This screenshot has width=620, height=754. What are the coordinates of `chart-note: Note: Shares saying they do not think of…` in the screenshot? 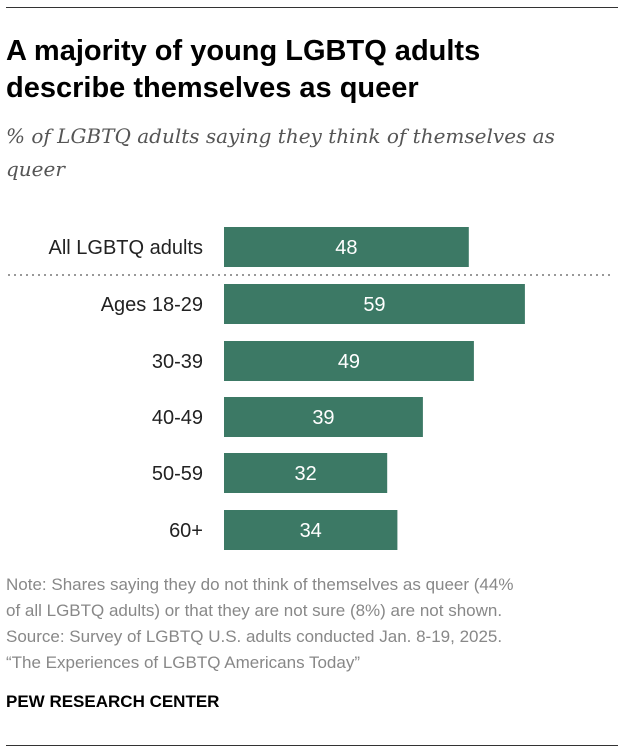 It's located at (311, 624).